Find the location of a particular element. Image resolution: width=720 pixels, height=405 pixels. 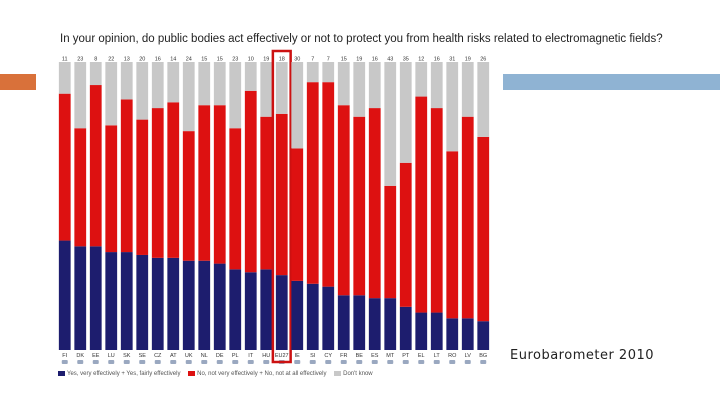

bar-dk-lv is located at coordinates (467, 89).